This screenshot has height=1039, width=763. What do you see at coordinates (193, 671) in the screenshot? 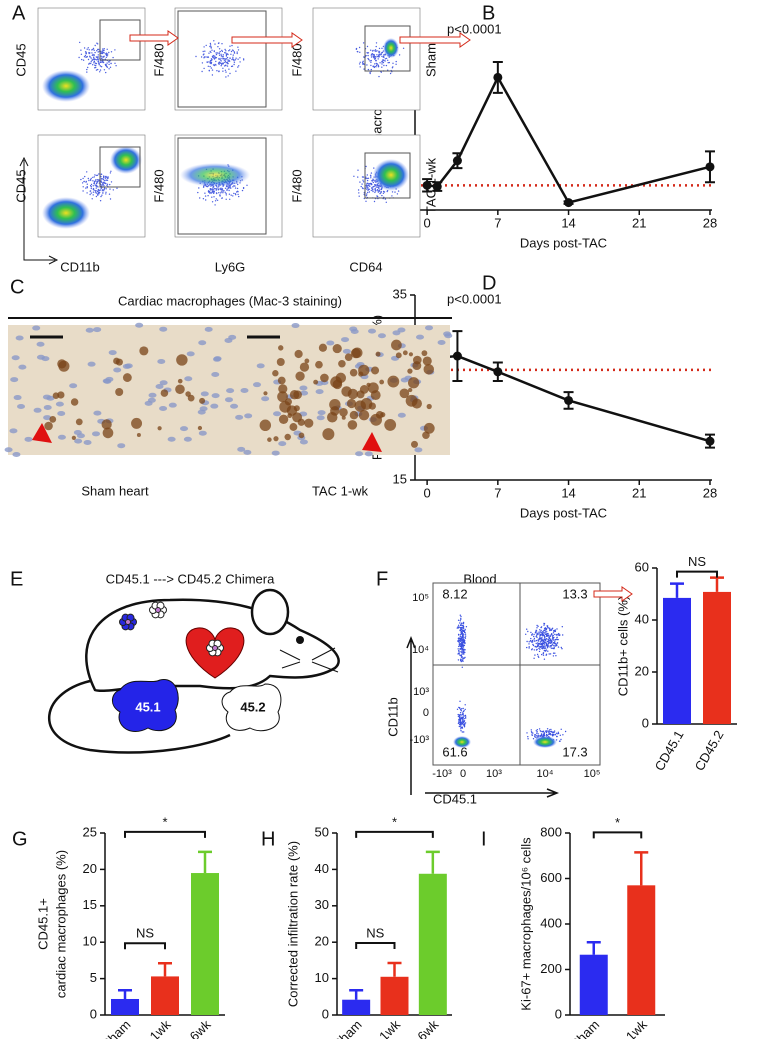
I see `mouse-drawing: 45.1 45.2` at bounding box center [193, 671].